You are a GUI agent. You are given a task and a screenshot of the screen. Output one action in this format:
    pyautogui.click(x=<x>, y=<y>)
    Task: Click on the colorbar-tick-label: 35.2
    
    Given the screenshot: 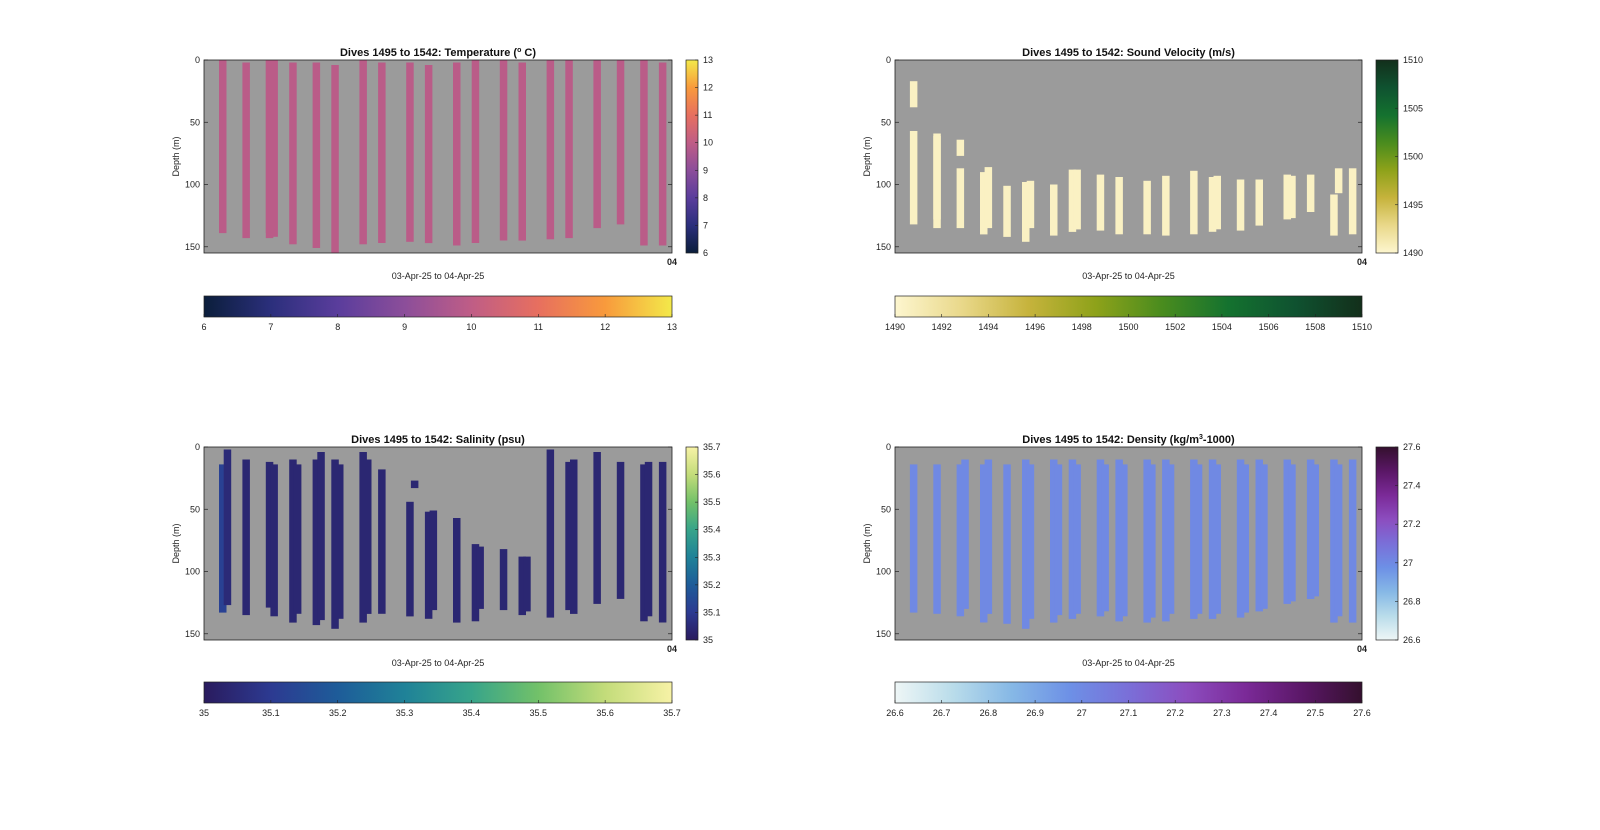 What is the action you would take?
    pyautogui.click(x=712, y=585)
    